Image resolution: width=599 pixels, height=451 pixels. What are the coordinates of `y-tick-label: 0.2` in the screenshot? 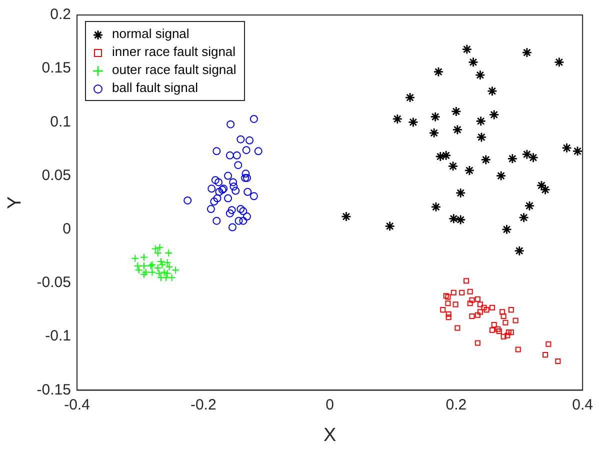 It's located at (60, 15).